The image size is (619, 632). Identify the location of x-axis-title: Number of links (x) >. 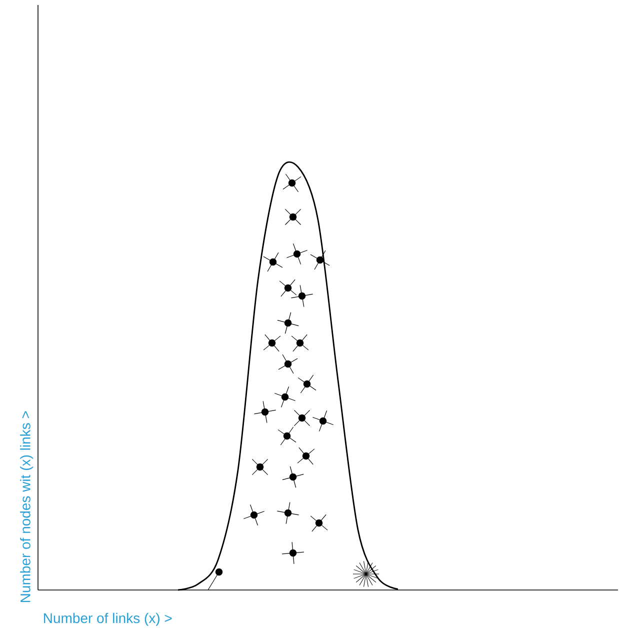
(108, 619).